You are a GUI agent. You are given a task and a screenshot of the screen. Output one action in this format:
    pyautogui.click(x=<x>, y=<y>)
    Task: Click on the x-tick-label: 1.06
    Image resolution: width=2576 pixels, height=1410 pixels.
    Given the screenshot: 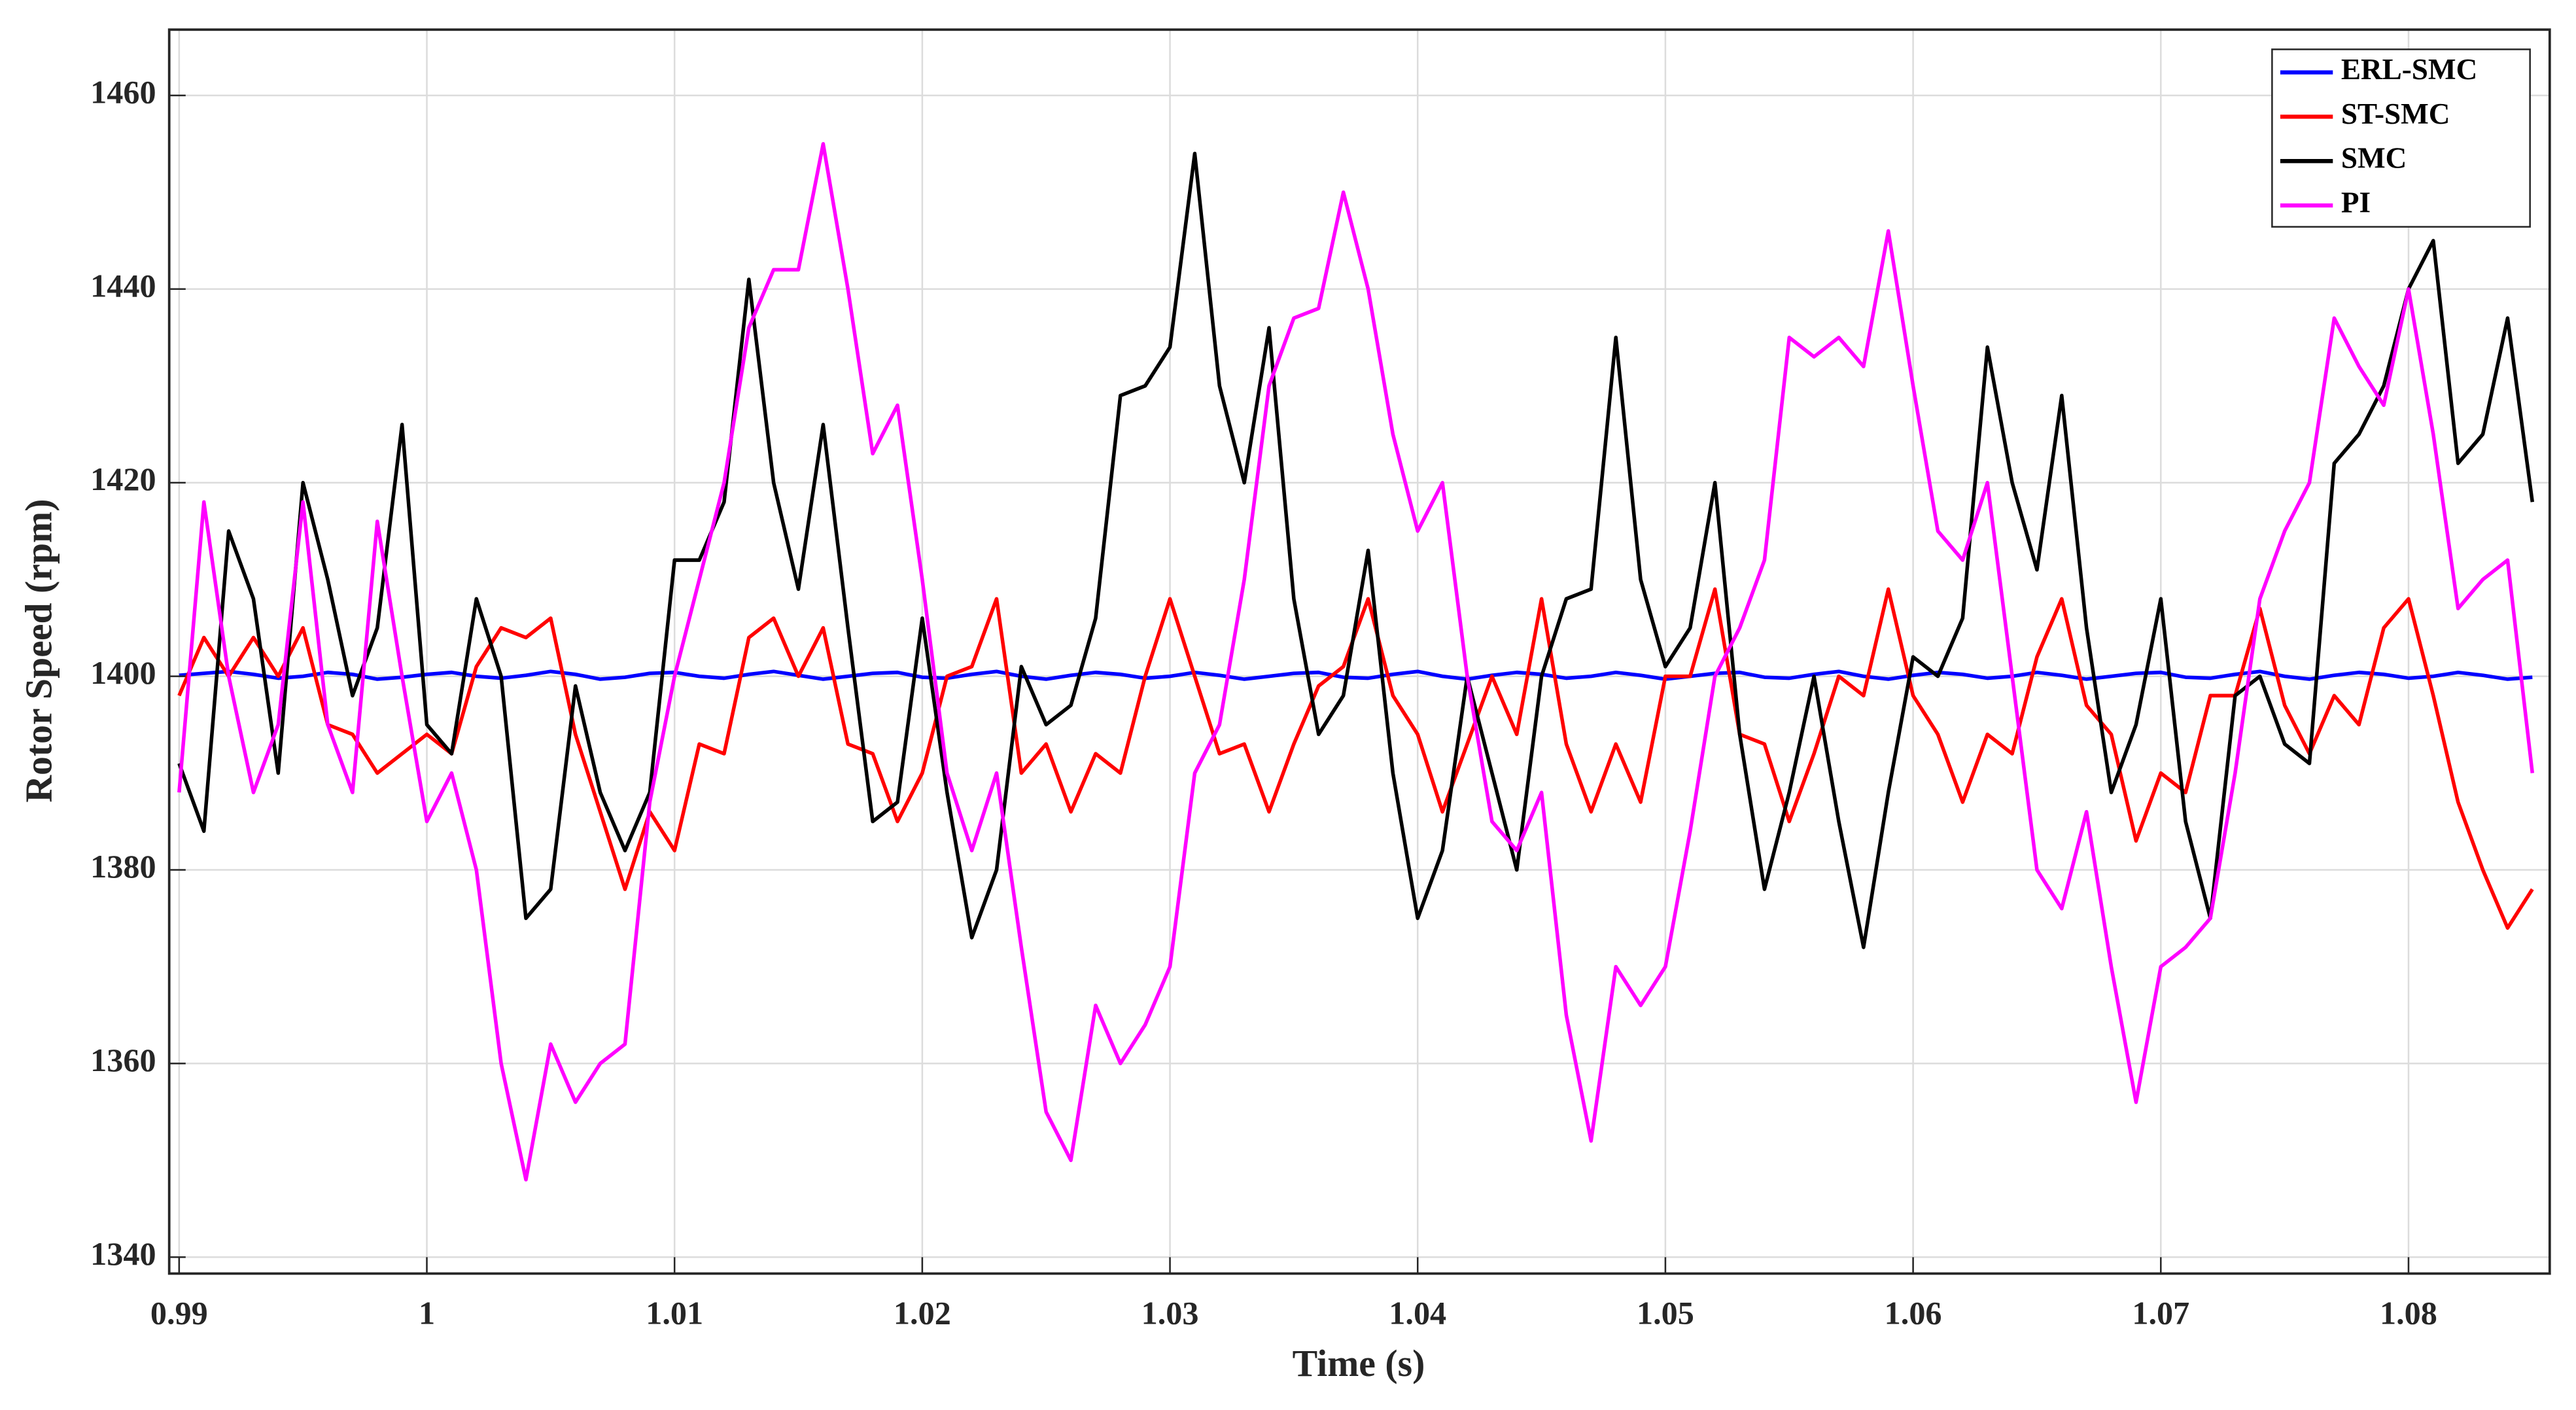 What is the action you would take?
    pyautogui.click(x=1914, y=1312)
    